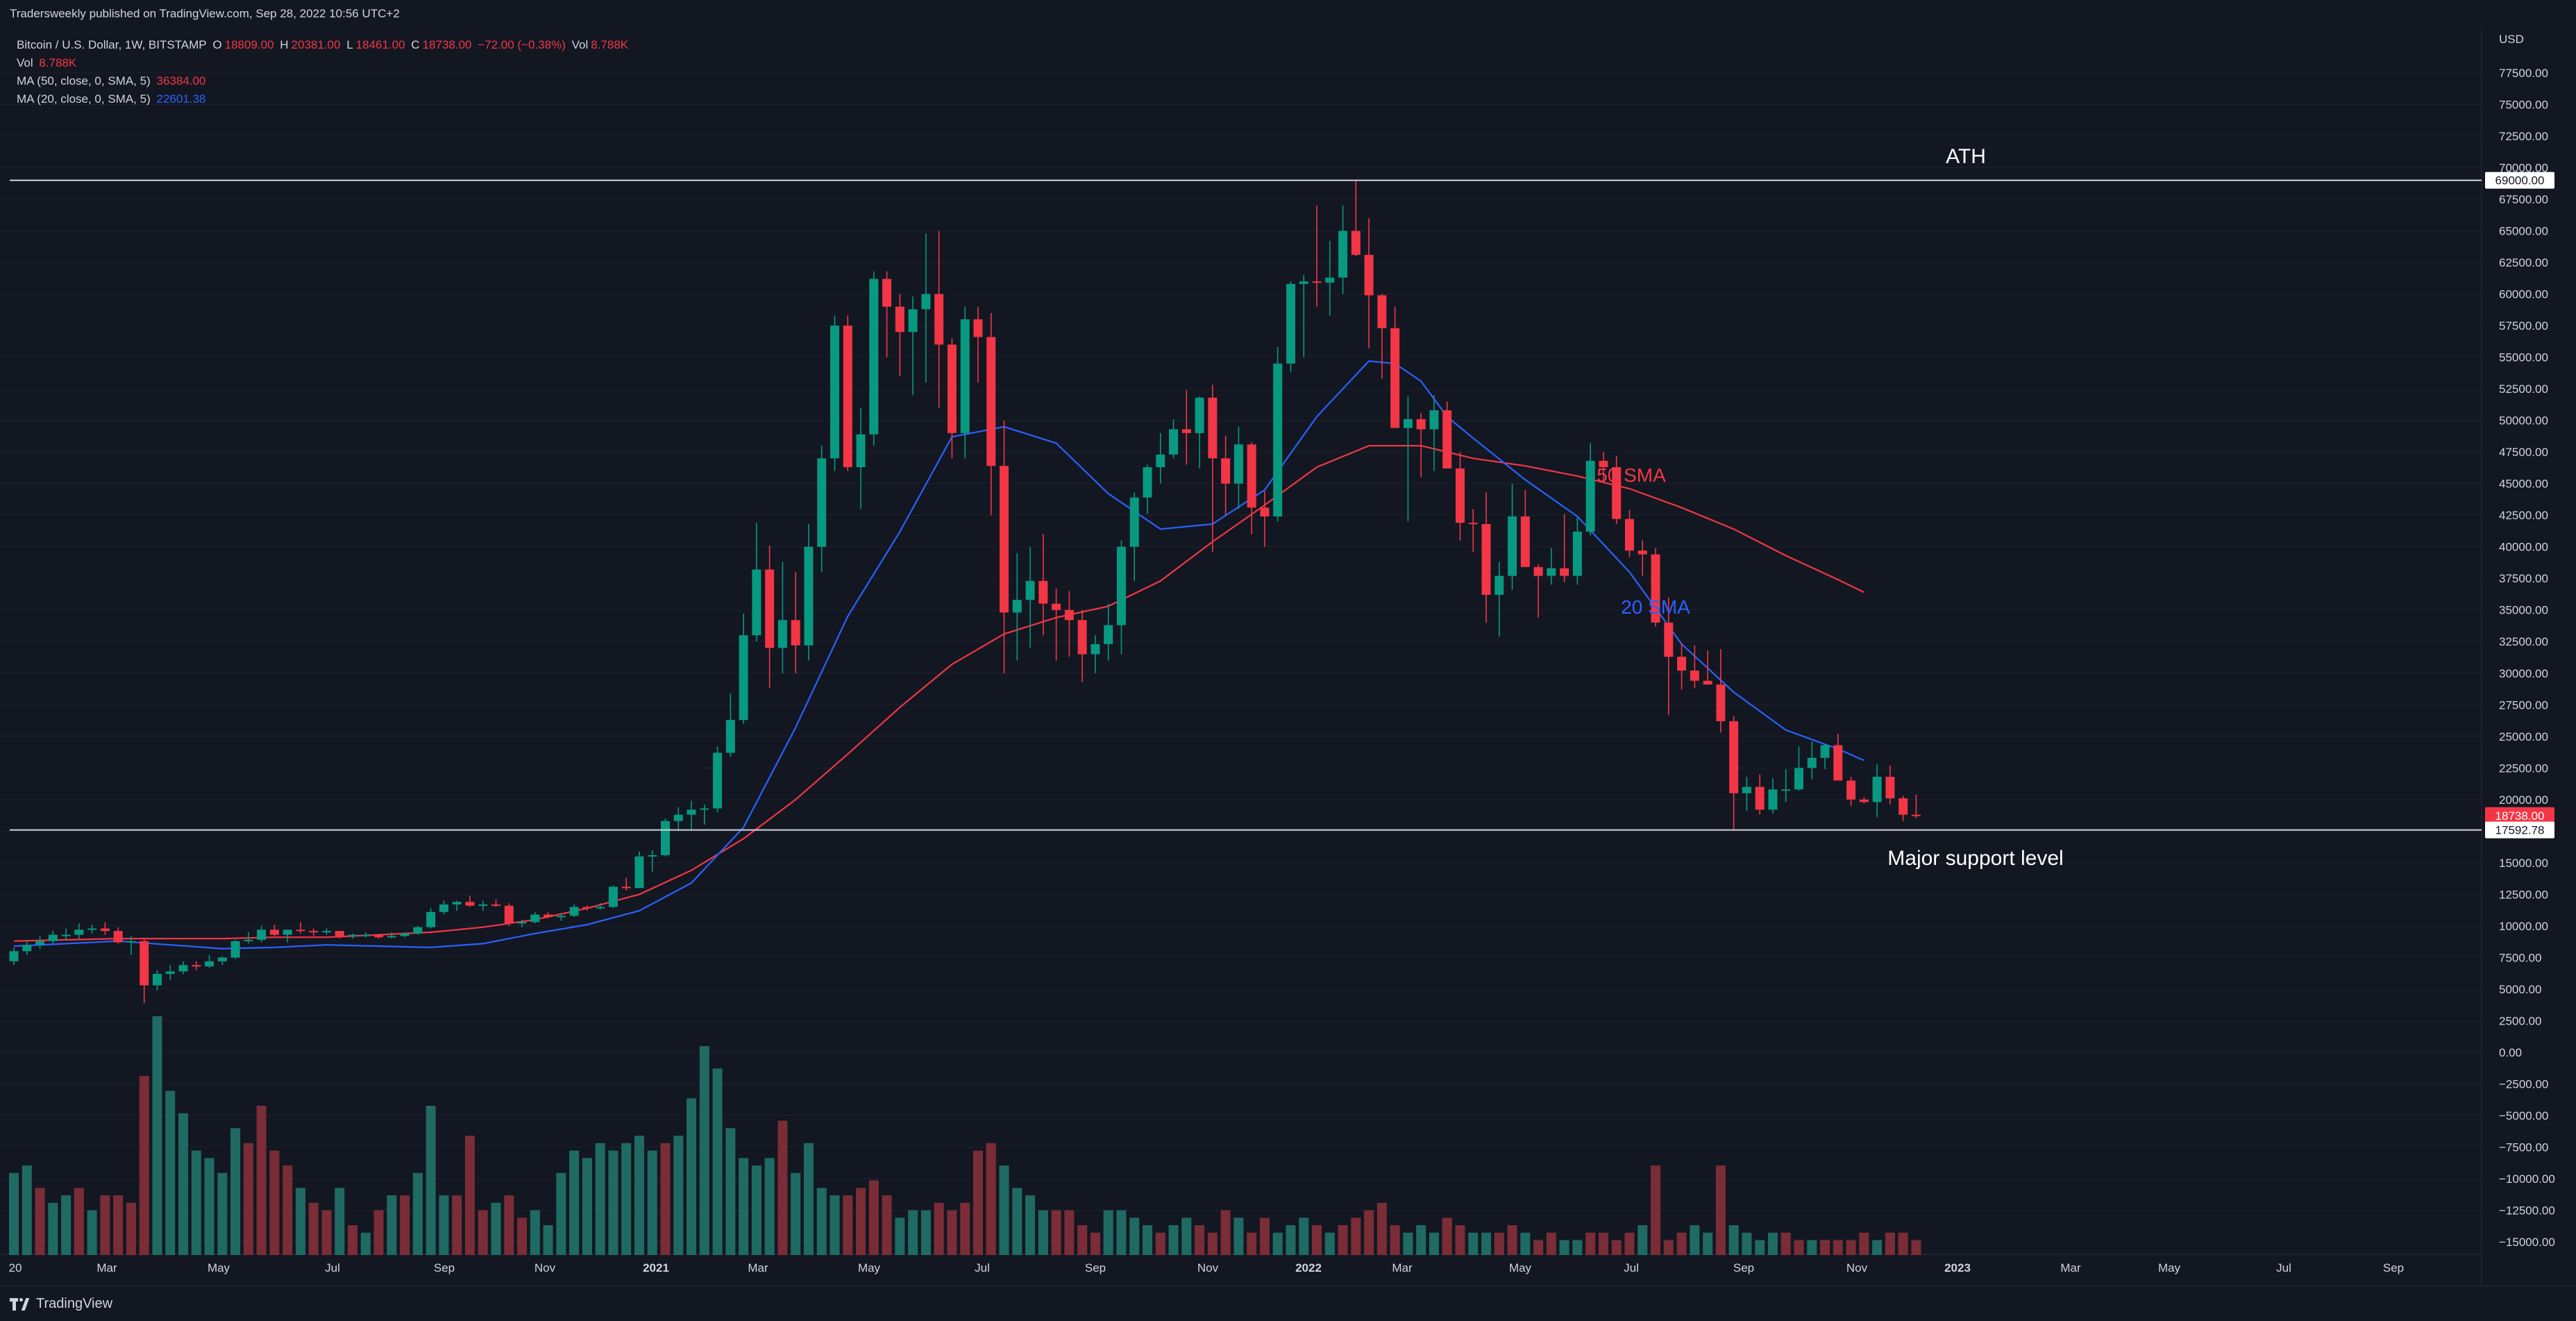 The width and height of the screenshot is (2576, 1321). Describe the element at coordinates (20, 1304) in the screenshot. I see `tradingview-logo-icon` at that location.